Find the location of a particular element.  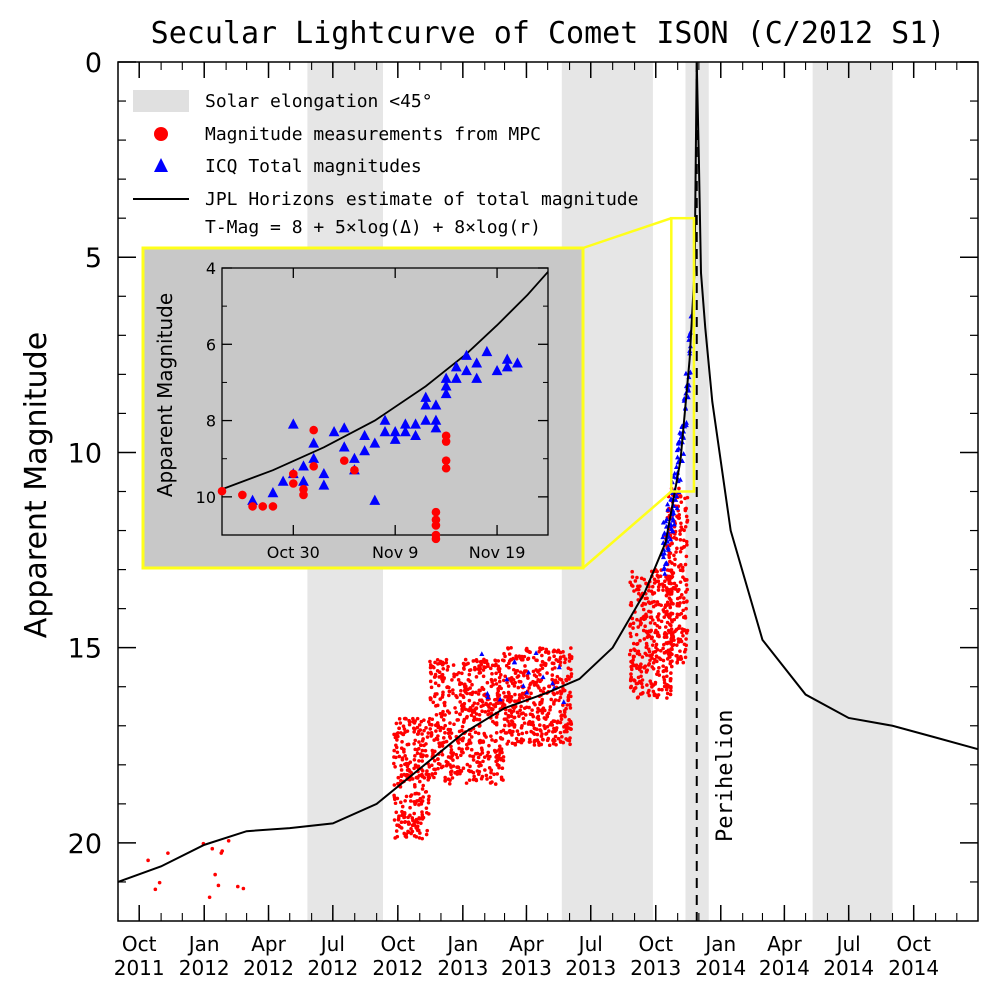

y-tick-label: 5 is located at coordinates (93, 258).